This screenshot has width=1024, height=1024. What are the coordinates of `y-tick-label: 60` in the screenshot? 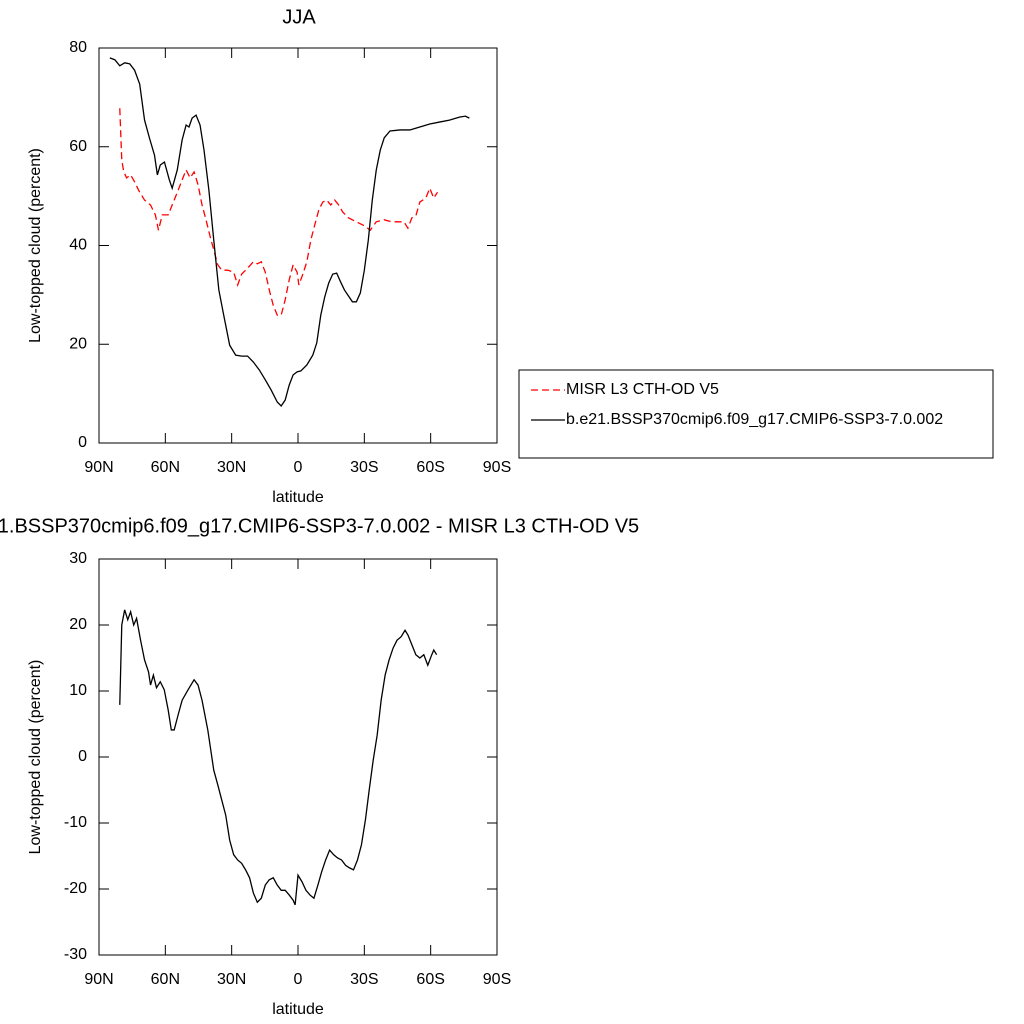 It's located at (78, 146).